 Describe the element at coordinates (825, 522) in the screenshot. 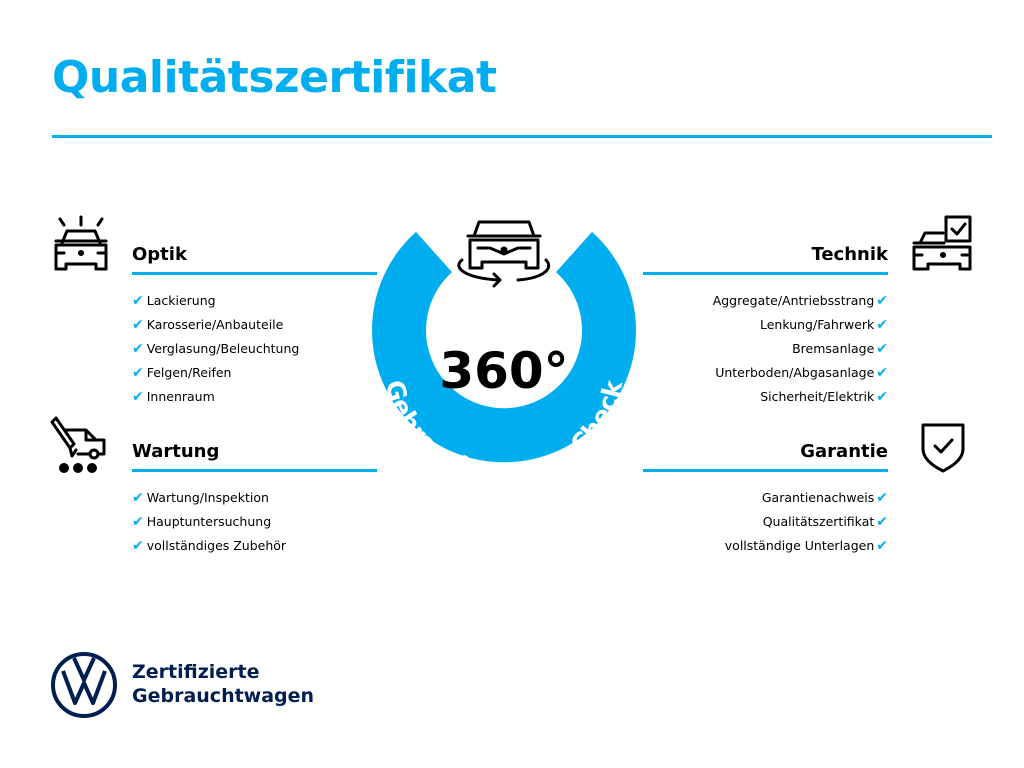

I see `list-item: Qualitätszertifikat ✔` at that location.